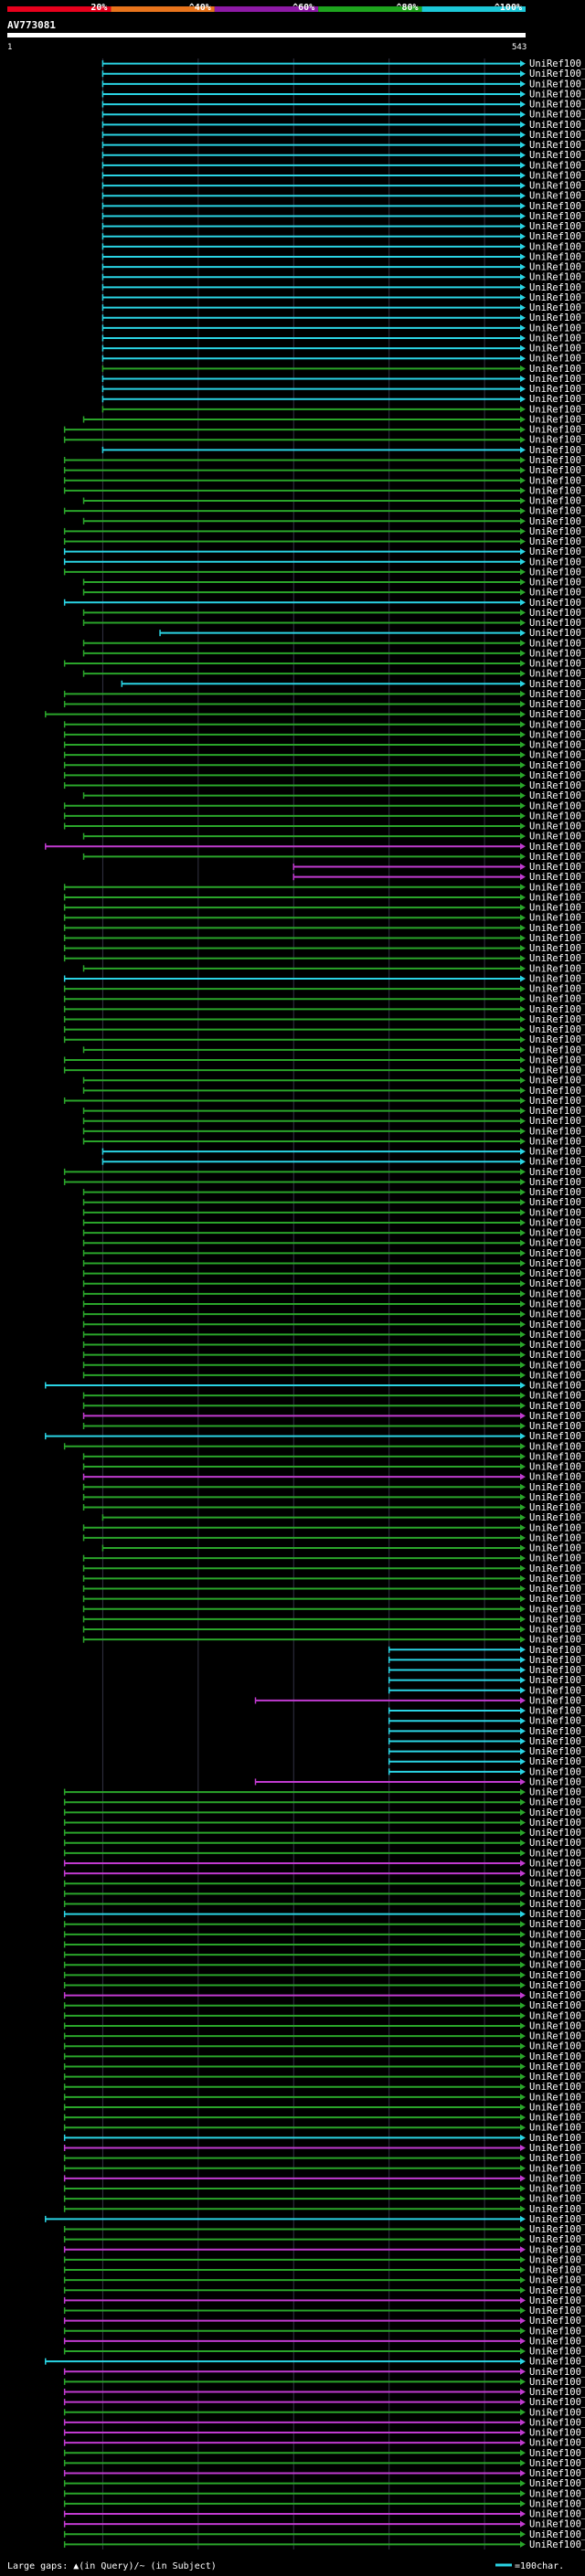 The height and width of the screenshot is (2576, 585). Describe the element at coordinates (557, 277) in the screenshot. I see `hit-label: UniRef100_A9PJS1` at that location.